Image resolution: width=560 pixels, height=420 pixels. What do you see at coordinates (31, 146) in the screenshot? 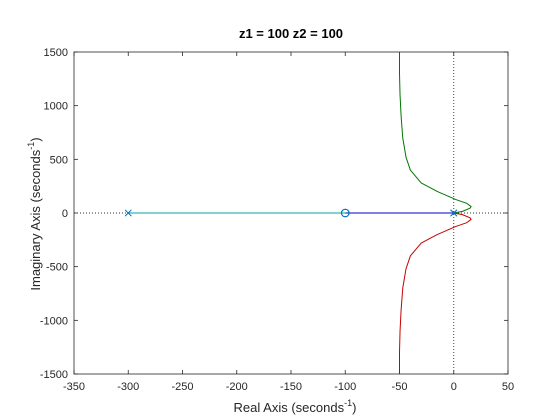
I see `y-axis-label-superscript: -1` at bounding box center [31, 146].